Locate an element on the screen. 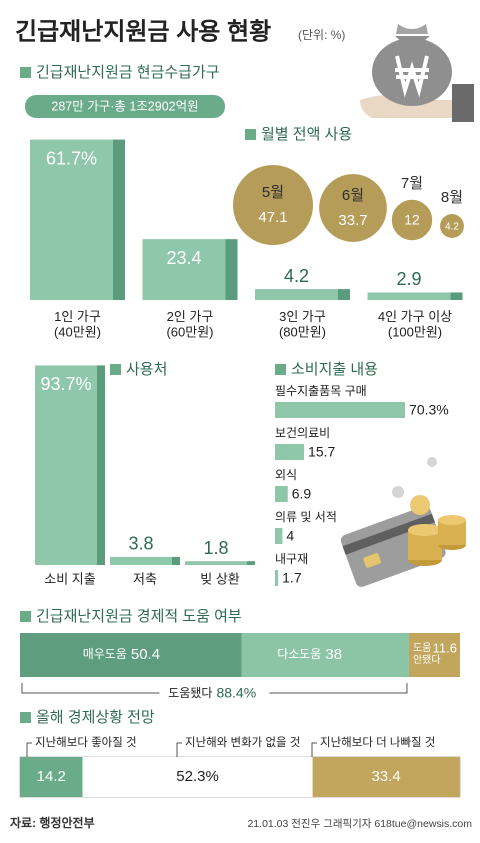 The width and height of the screenshot is (480, 843). legend-label: 다소도움 is located at coordinates (299, 654).